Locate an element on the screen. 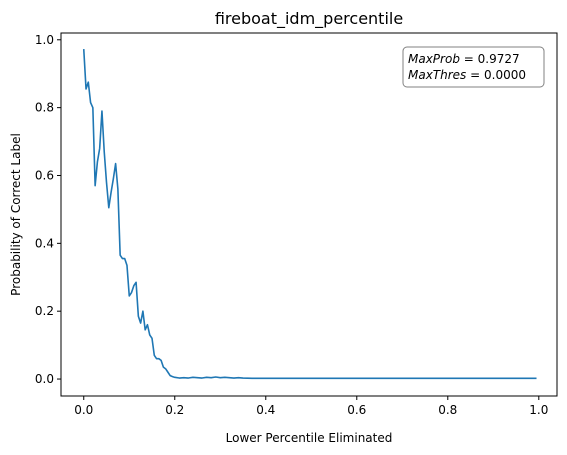 This screenshot has width=567, height=455. y-tick-label: 0.8 is located at coordinates (44, 108).